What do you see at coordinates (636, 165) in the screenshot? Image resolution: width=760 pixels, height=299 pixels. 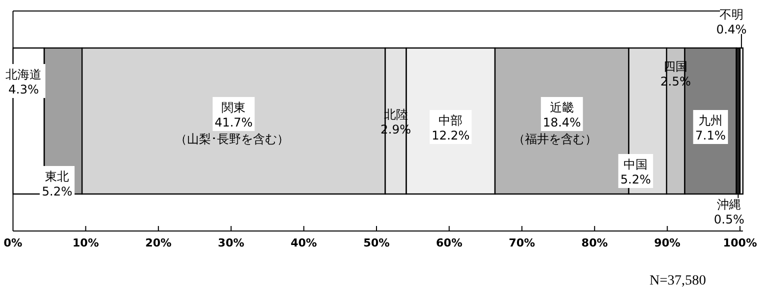 I see `series-label: 中国` at bounding box center [636, 165].